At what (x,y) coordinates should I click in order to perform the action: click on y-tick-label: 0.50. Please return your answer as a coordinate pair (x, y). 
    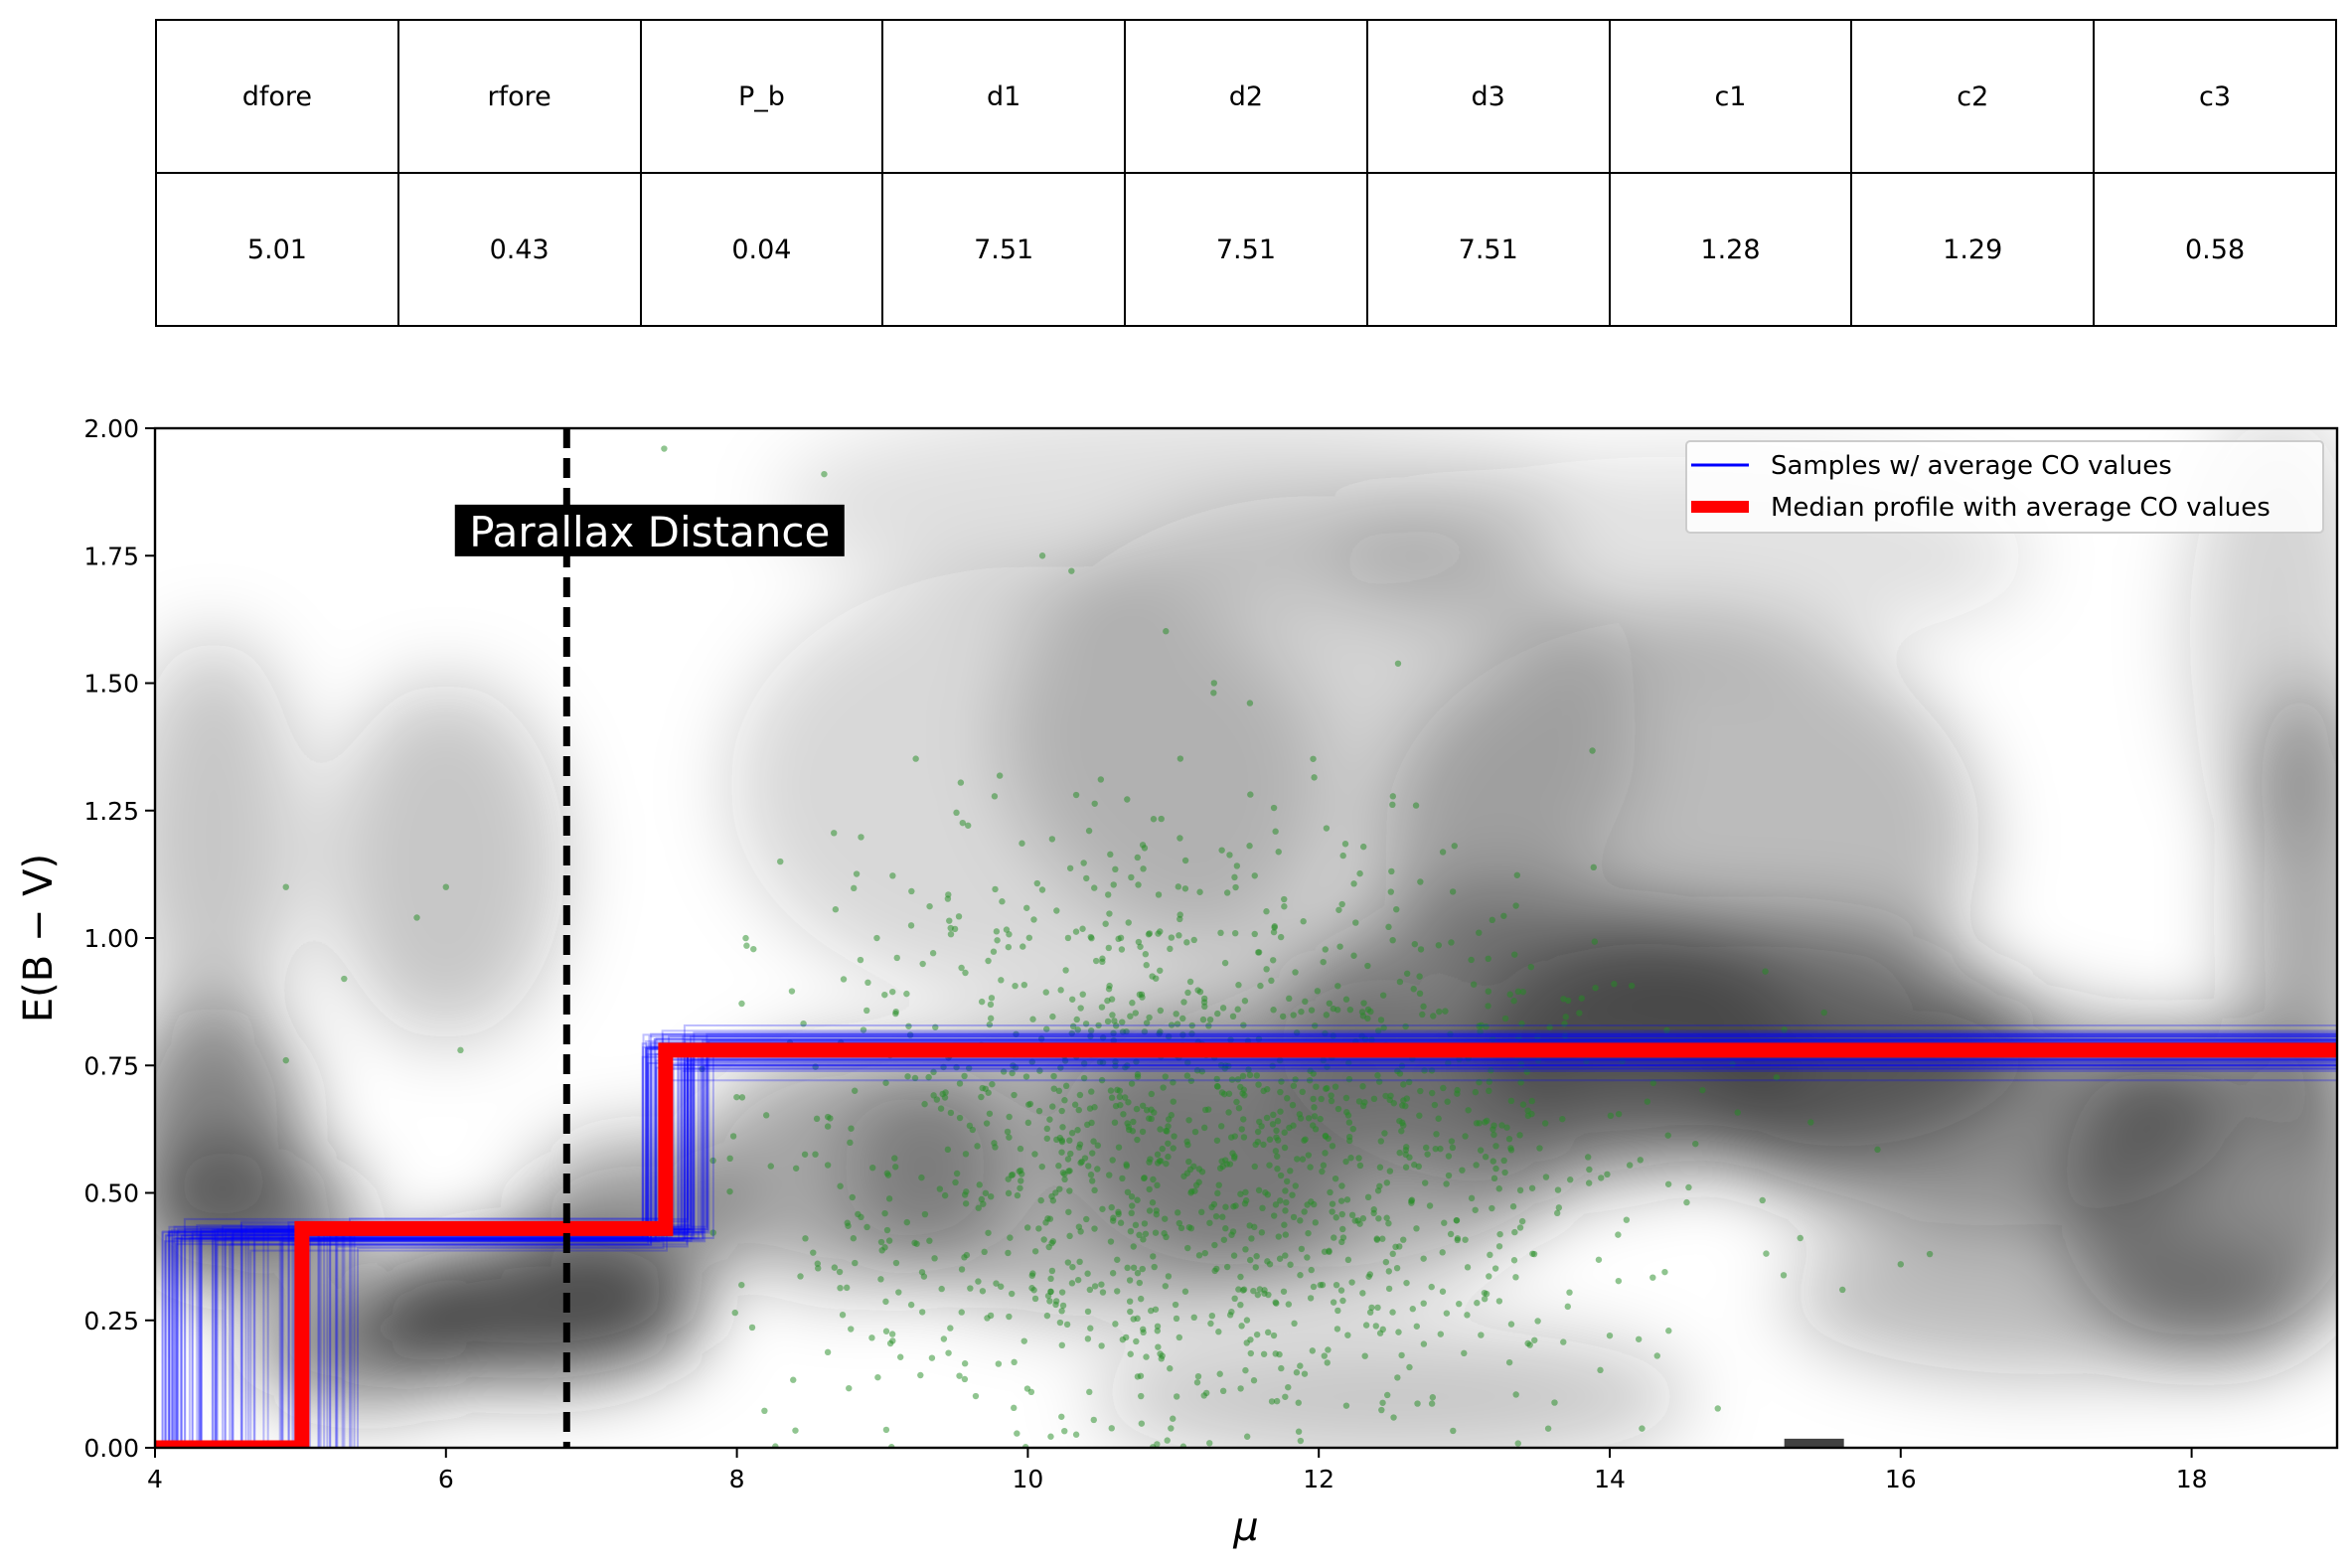
    Looking at the image, I should click on (111, 1194).